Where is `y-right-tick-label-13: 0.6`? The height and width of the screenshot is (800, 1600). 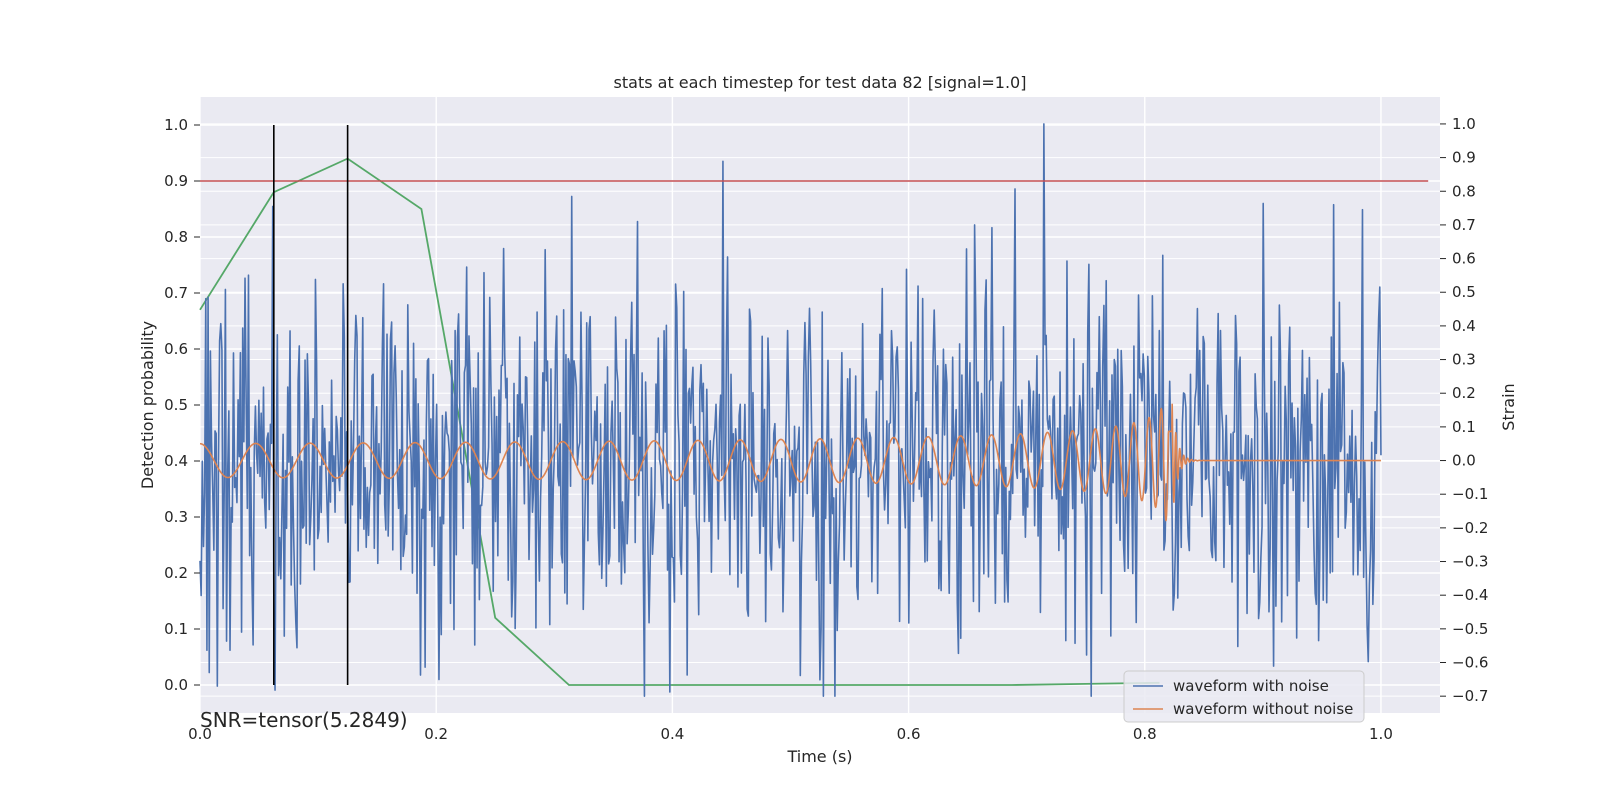 y-right-tick-label-13: 0.6 is located at coordinates (1464, 259).